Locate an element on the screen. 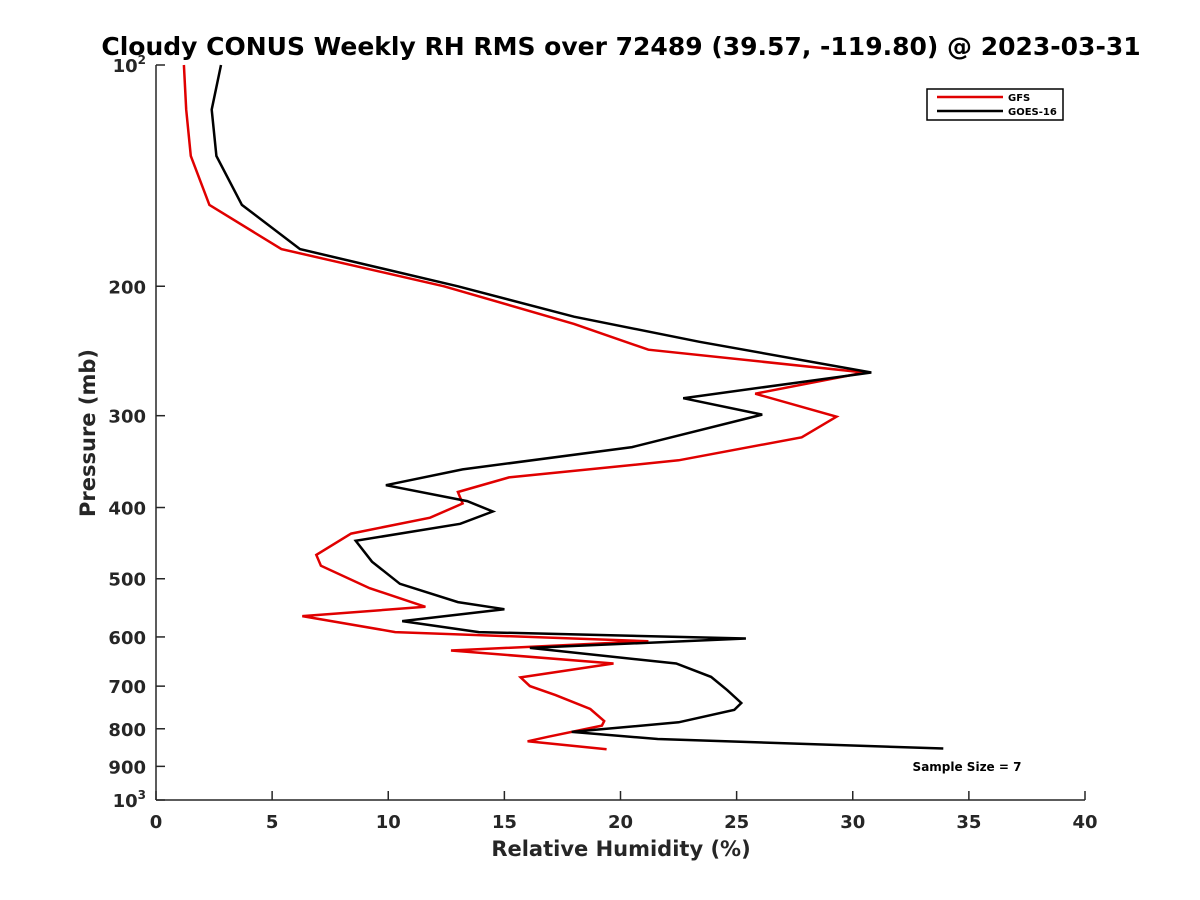 The width and height of the screenshot is (1200, 900). legend-label-goes: GOES-16 is located at coordinates (1032, 112).